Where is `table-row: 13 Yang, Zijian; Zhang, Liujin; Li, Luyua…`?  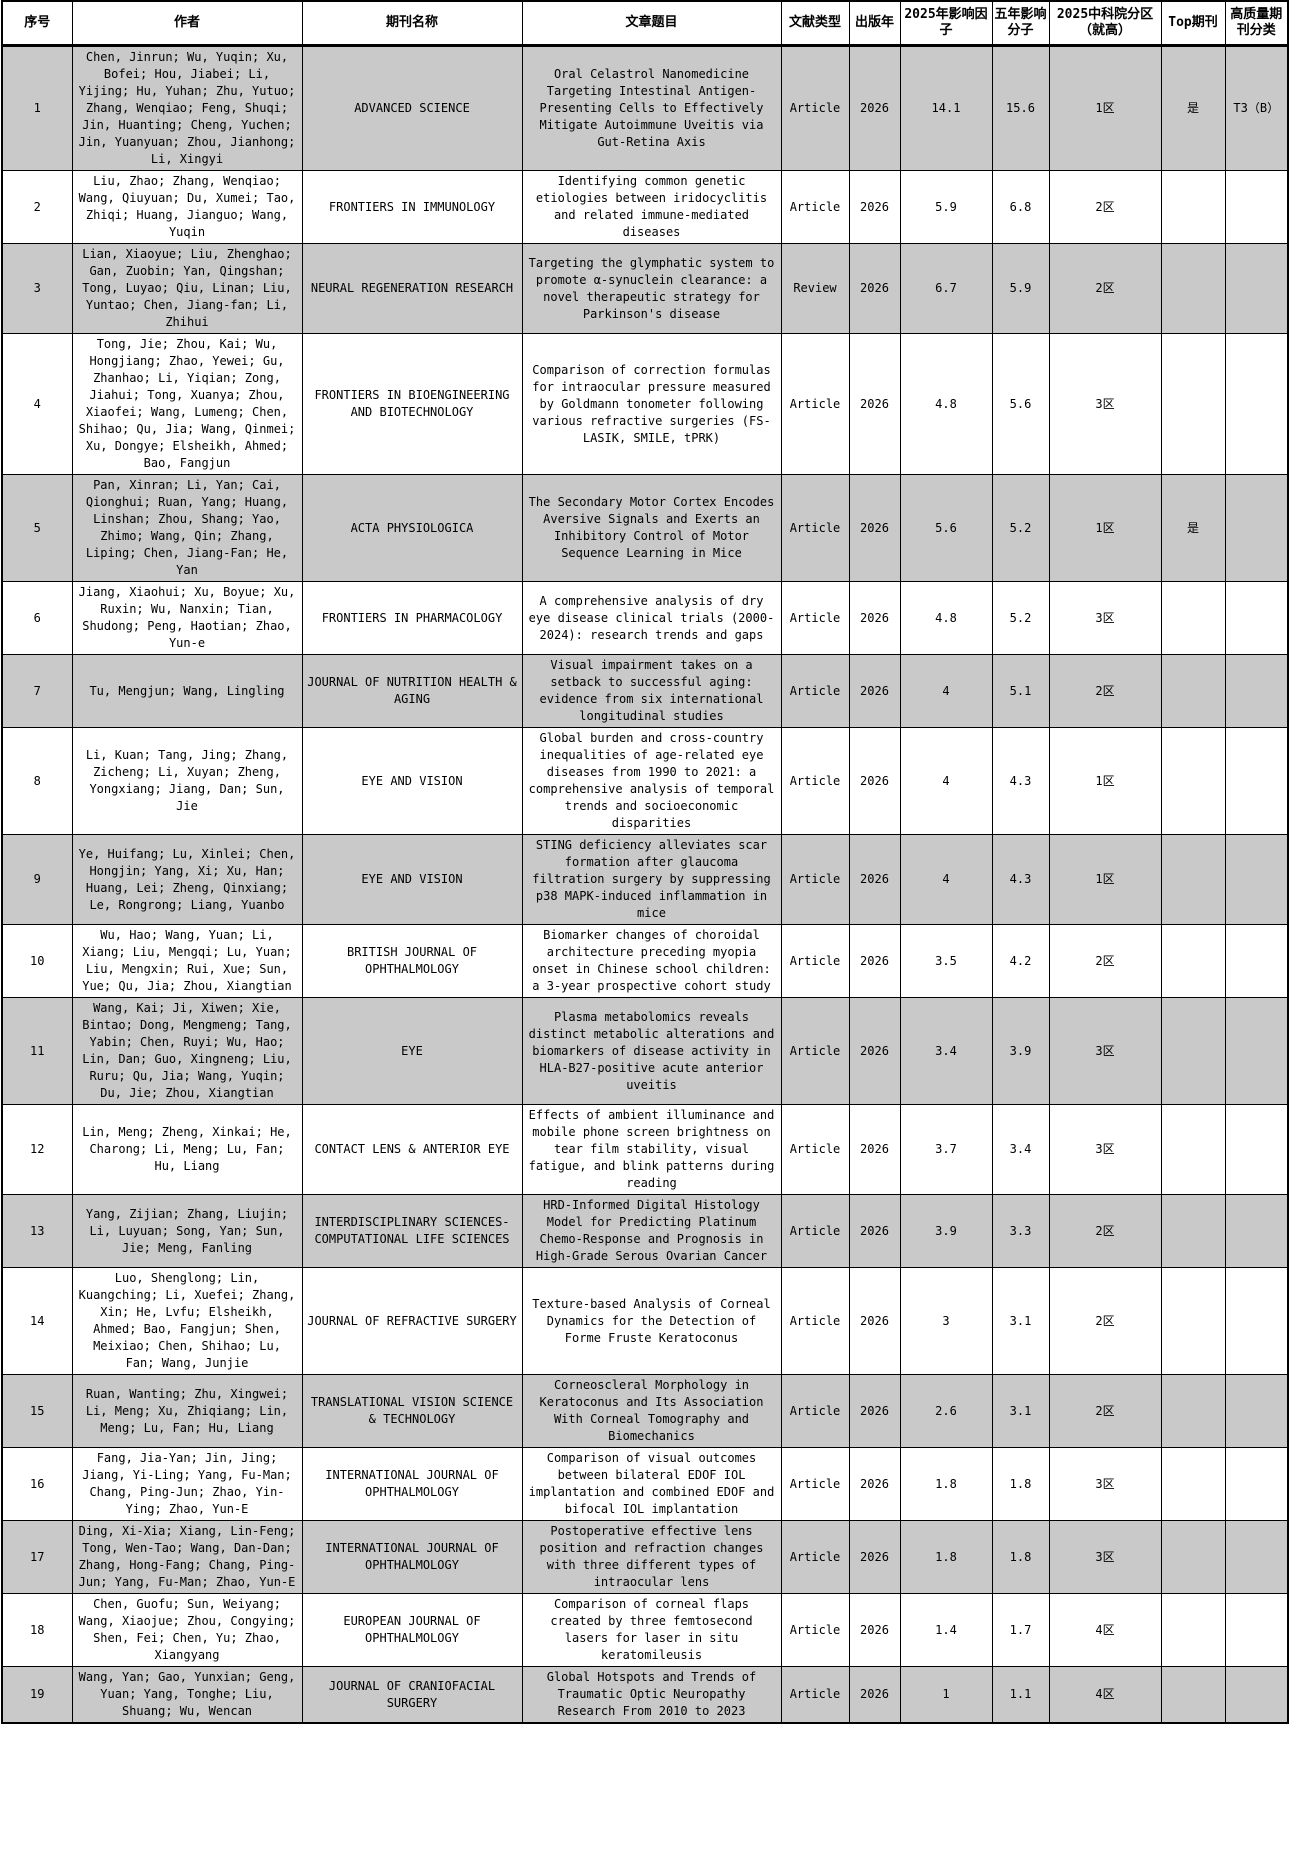
table-row: 13 Yang, Zijian; Zhang, Liujin; Li, Luyua… is located at coordinates (645, 1231).